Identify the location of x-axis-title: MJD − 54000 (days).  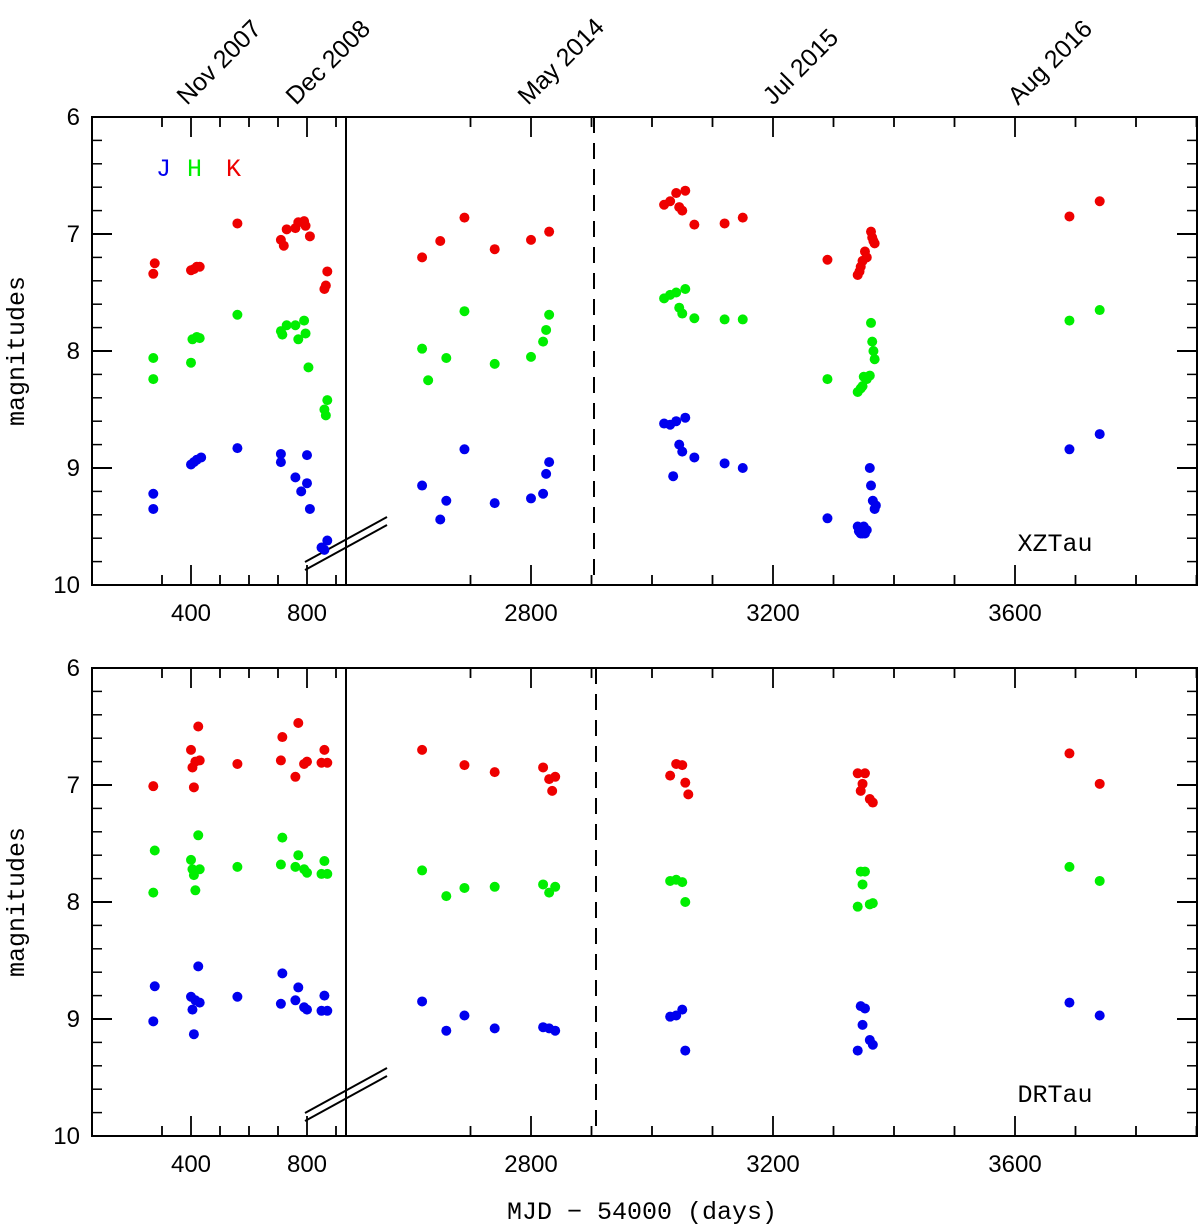
(642, 1212).